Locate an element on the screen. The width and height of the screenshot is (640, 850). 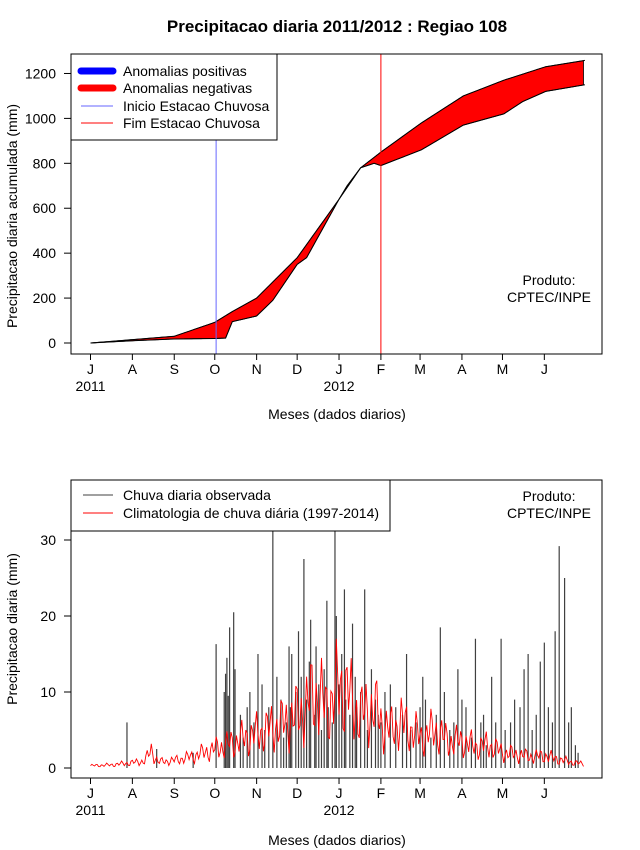
daily-y-tick-label: 20 is located at coordinates (48, 616).